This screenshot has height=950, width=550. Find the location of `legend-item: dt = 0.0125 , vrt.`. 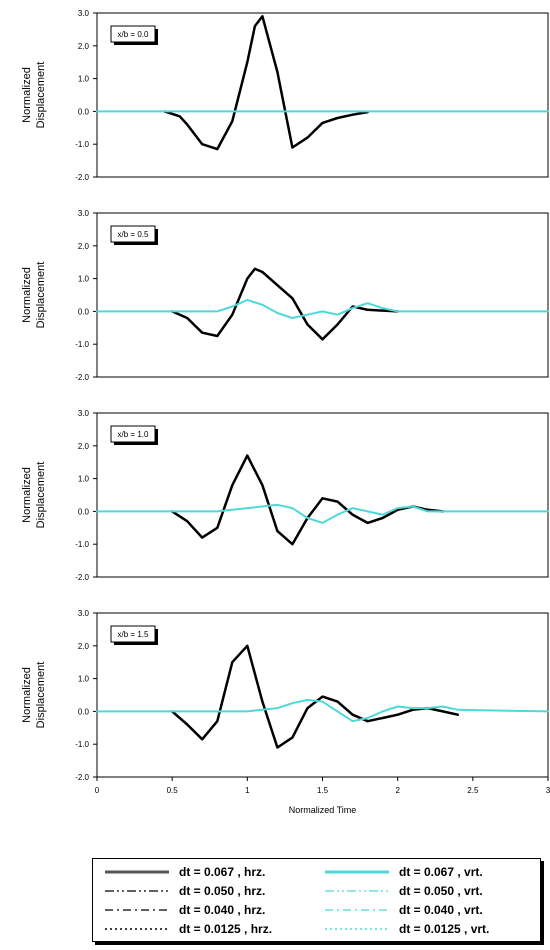

legend-item: dt = 0.0125 , vrt. is located at coordinates (407, 929).